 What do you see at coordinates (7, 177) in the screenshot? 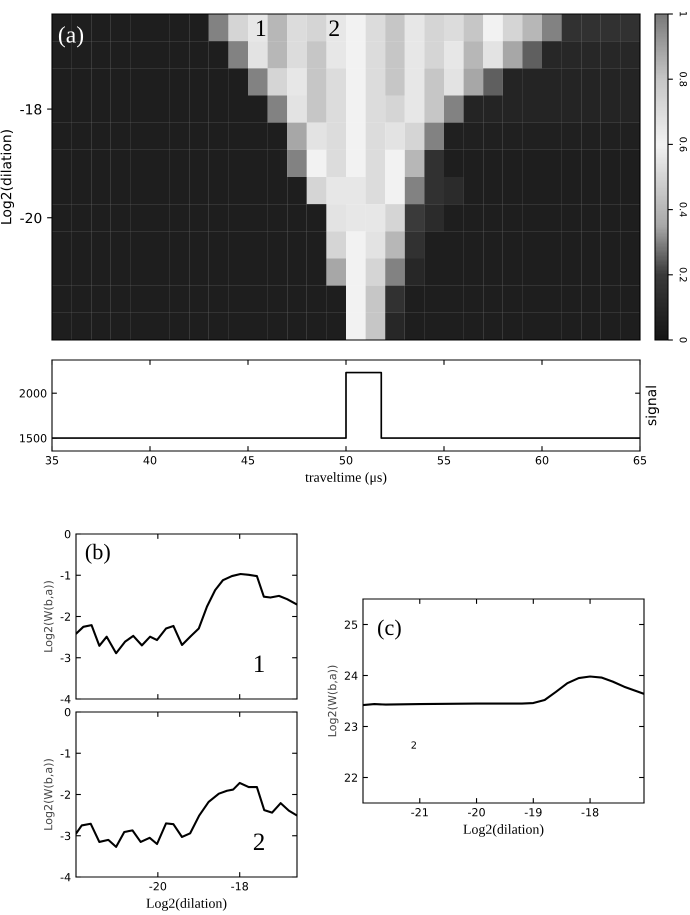
I see `y-axis-title: Log2(dilation)` at bounding box center [7, 177].